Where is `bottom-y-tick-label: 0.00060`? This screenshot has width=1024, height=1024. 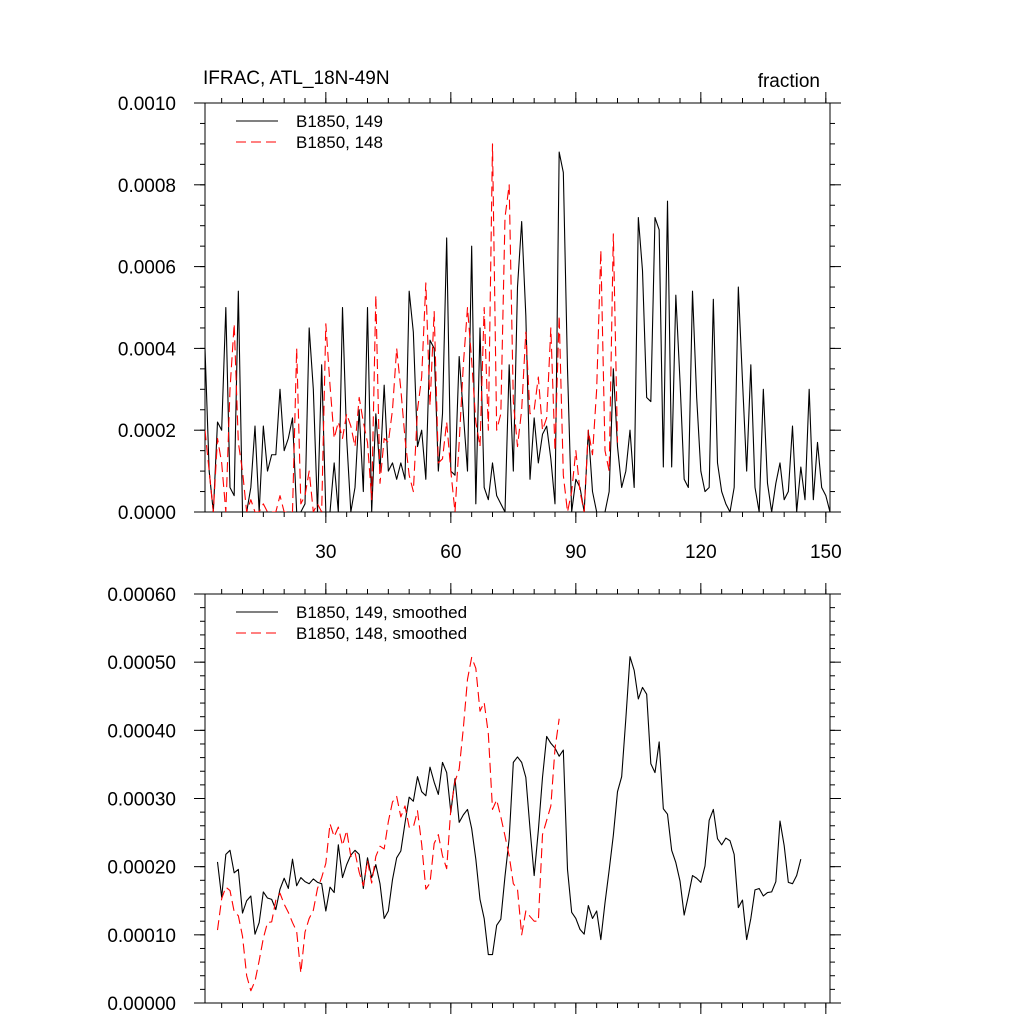
bottom-y-tick-label: 0.00060 is located at coordinates (141, 595).